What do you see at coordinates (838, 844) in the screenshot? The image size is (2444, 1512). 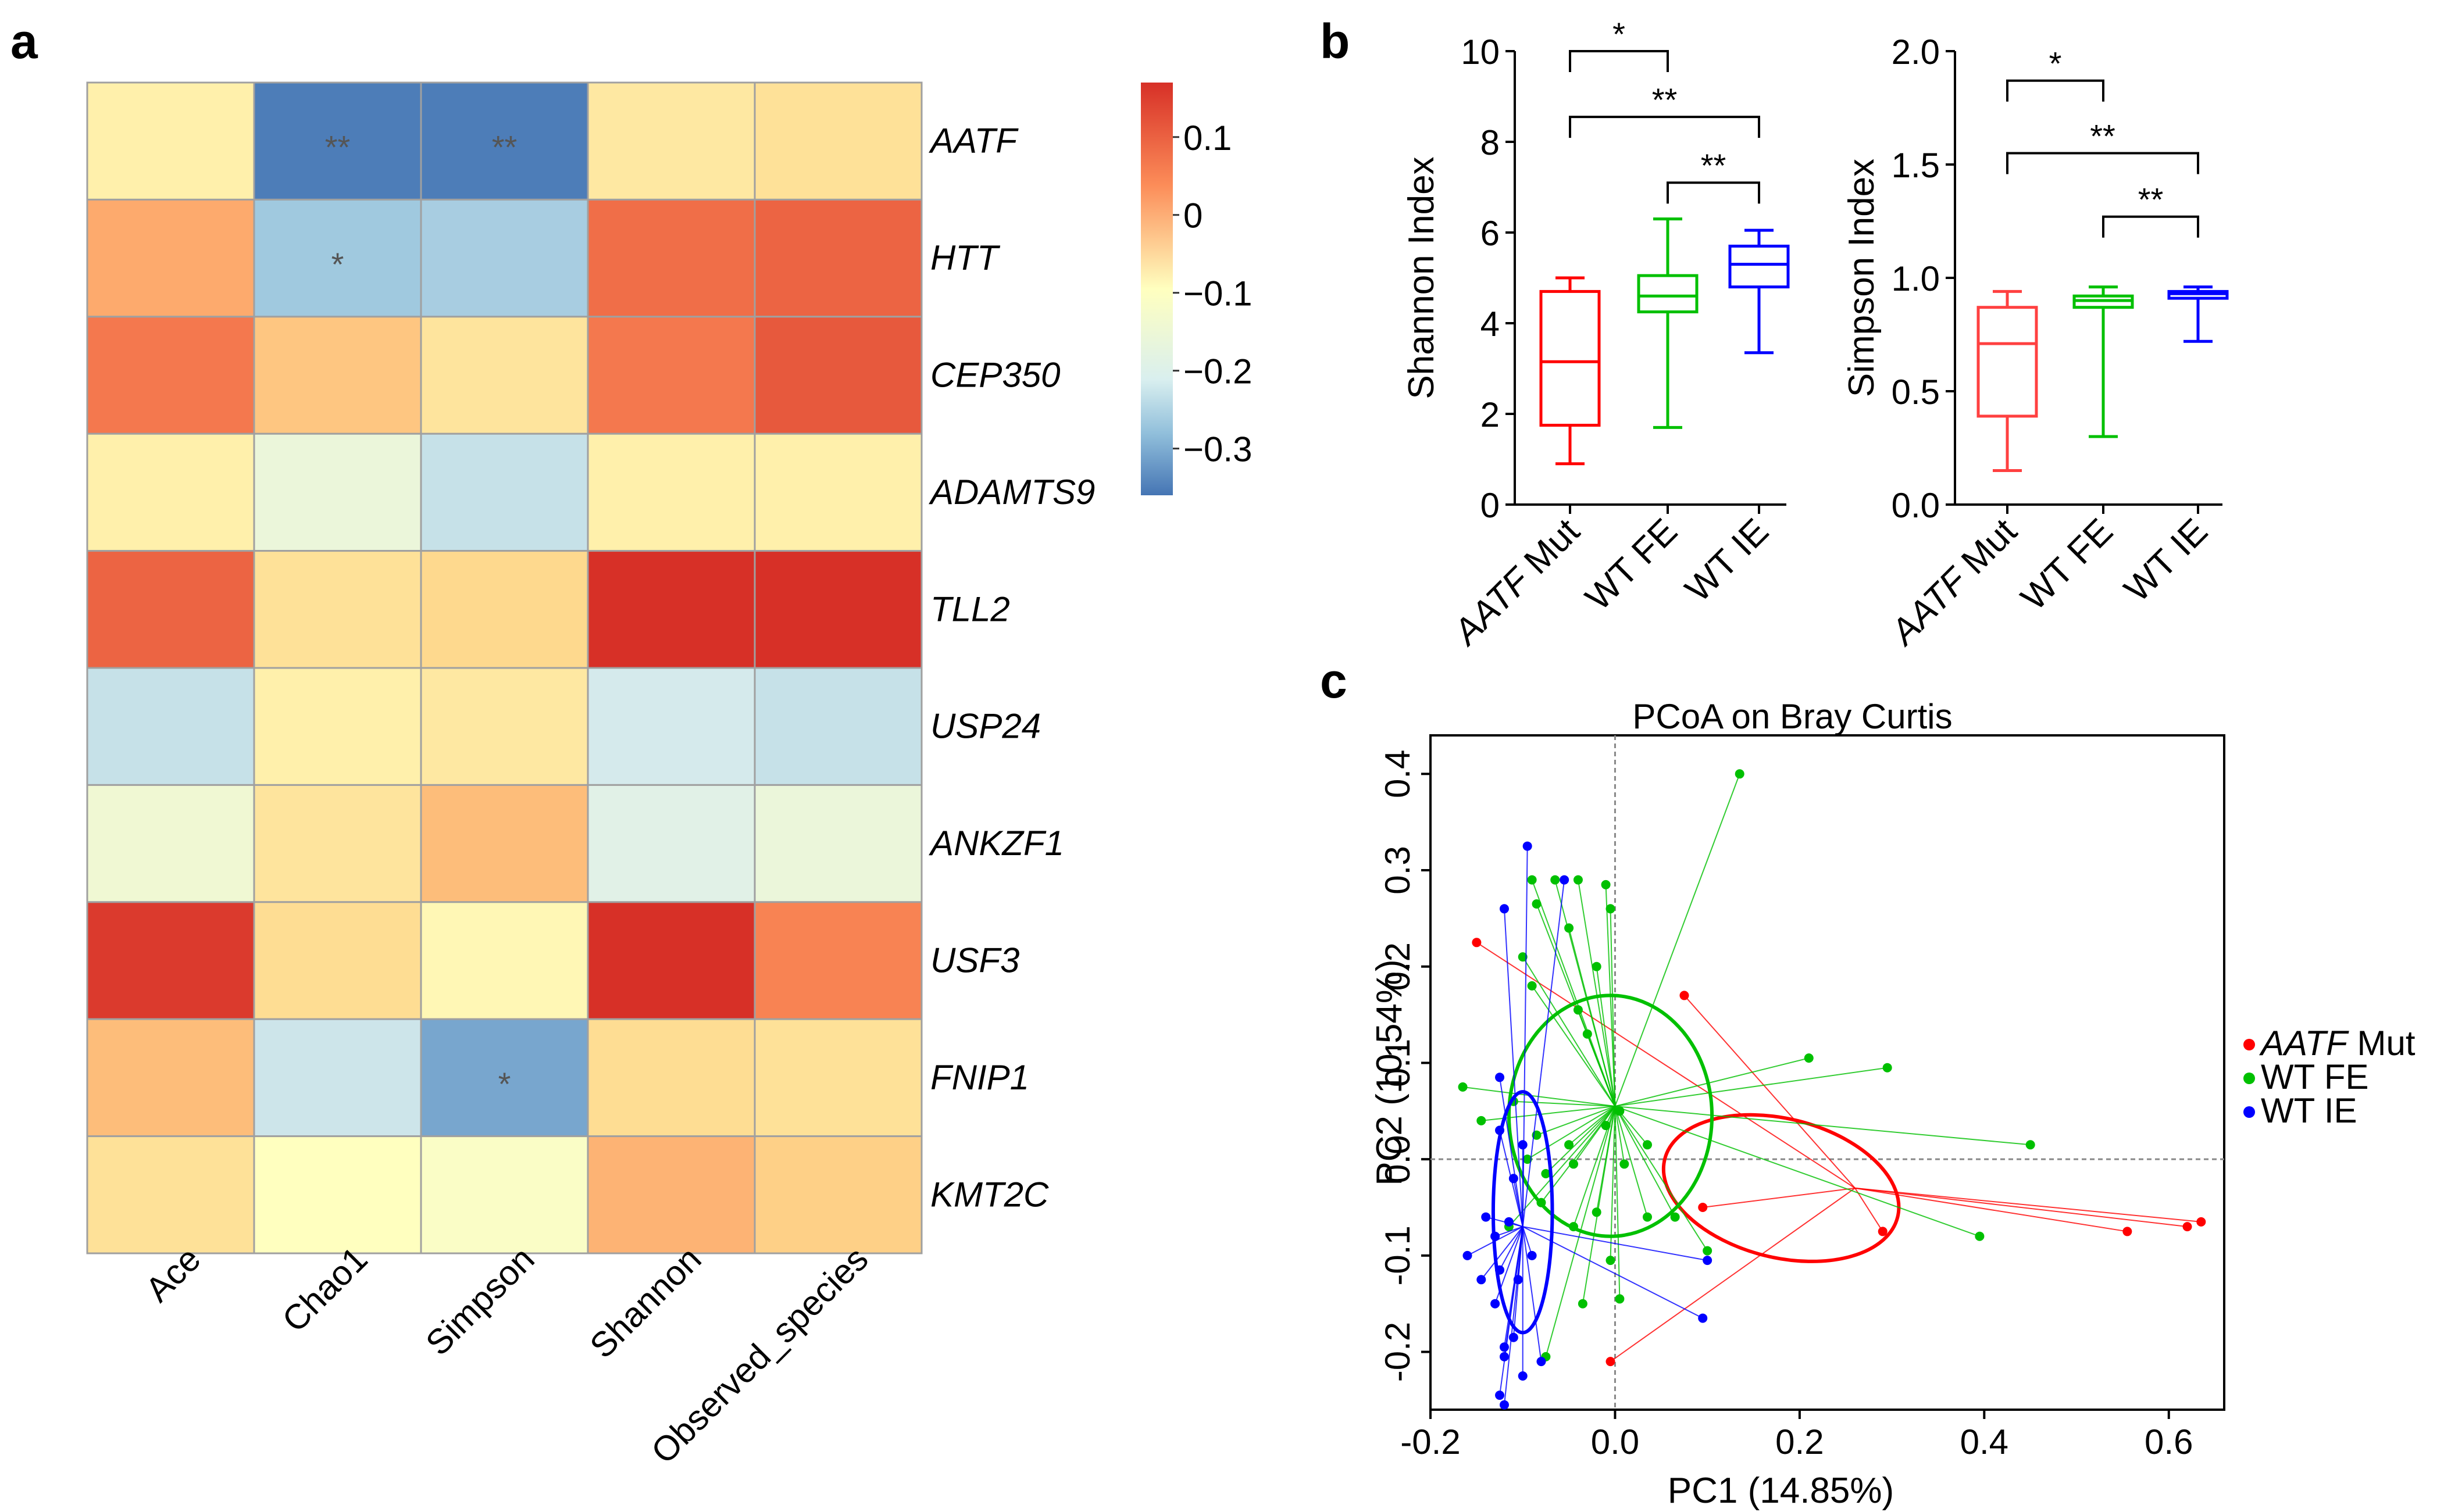 I see `heatmap-cell-ANKZF1-Observed_species` at bounding box center [838, 844].